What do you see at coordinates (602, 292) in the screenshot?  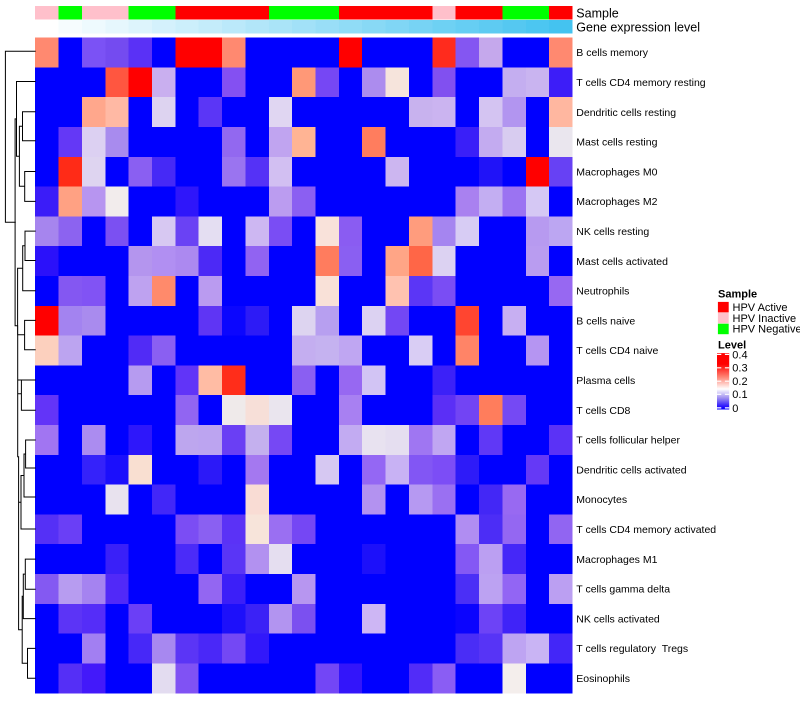 I see `svg-text: Neutrophils` at bounding box center [602, 292].